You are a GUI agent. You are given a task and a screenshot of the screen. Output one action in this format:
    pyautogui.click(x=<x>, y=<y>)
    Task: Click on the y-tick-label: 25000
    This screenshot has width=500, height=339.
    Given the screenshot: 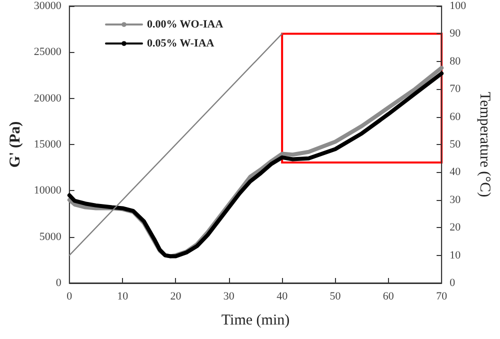 What is the action you would take?
    pyautogui.click(x=48, y=52)
    